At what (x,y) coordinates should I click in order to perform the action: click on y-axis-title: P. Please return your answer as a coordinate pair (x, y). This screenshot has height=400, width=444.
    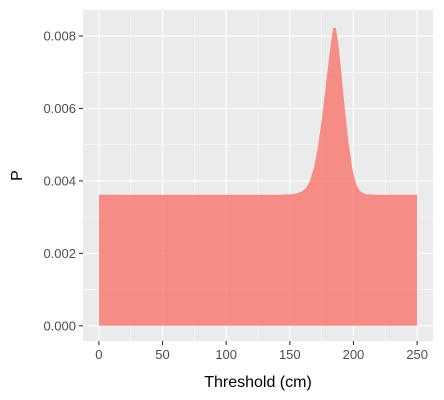
    Looking at the image, I should click on (17, 175).